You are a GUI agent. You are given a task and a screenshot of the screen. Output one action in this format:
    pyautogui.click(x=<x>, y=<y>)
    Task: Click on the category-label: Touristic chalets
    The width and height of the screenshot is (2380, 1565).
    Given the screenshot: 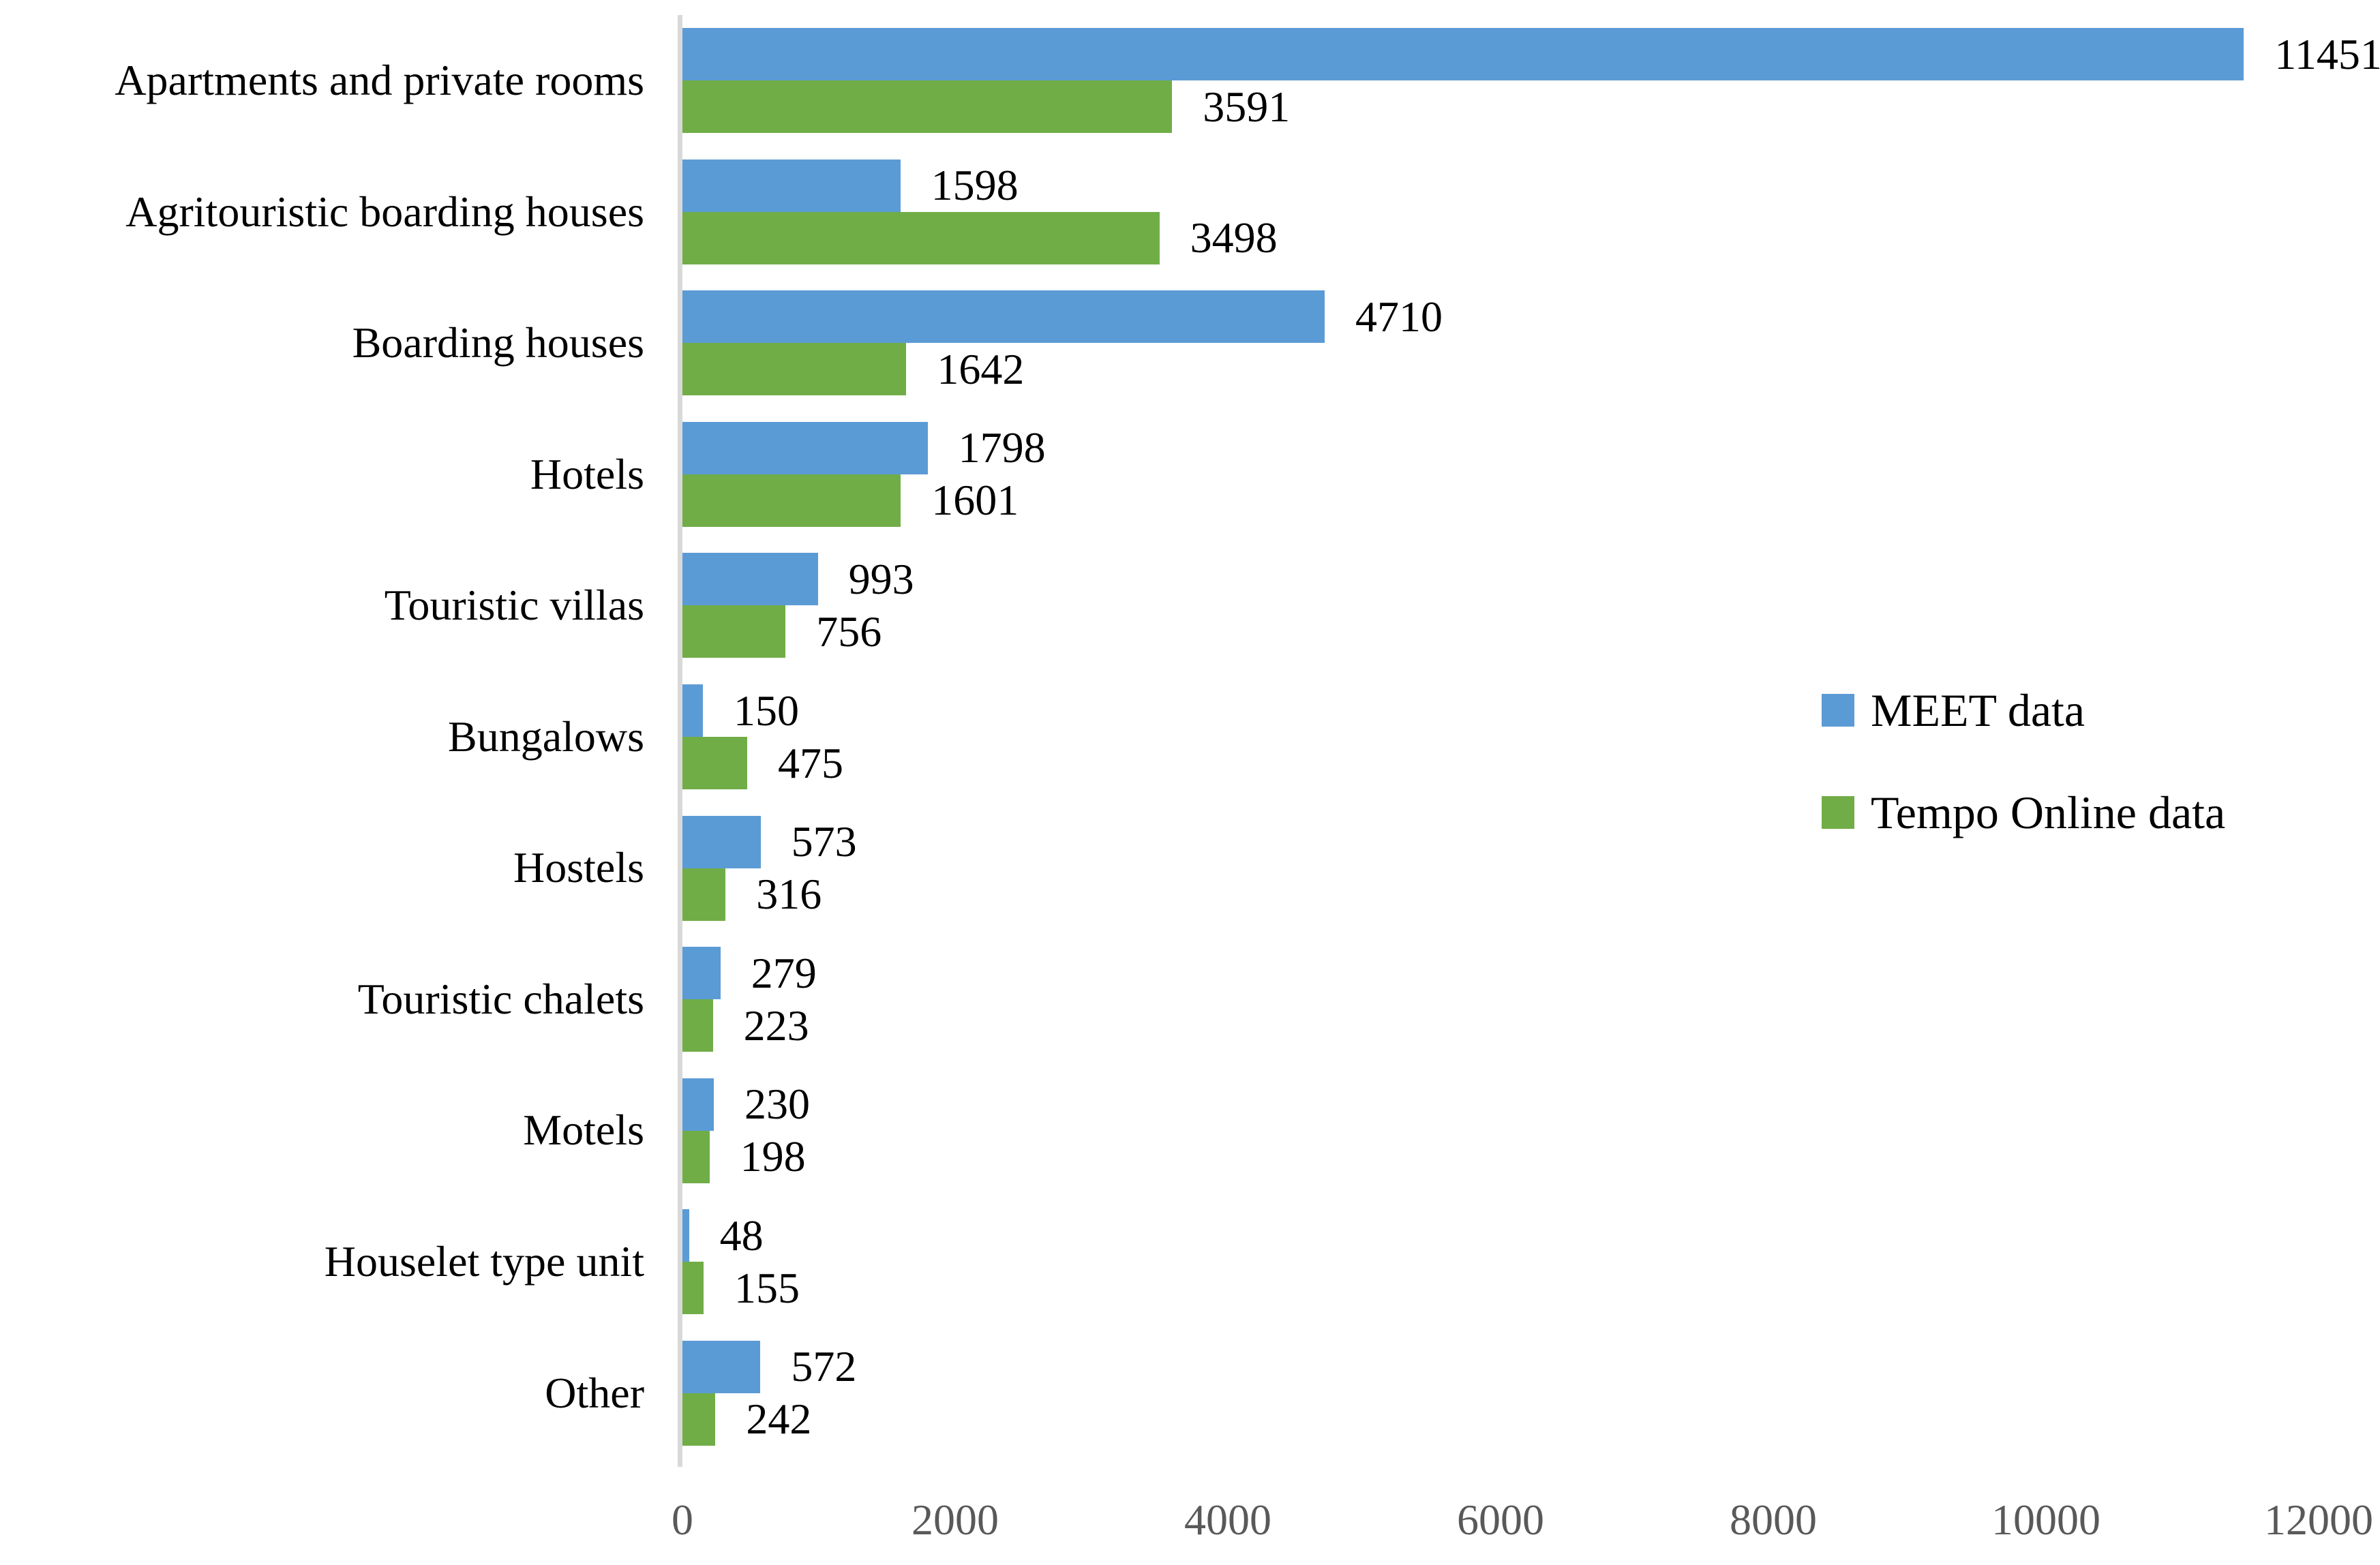 What is the action you would take?
    pyautogui.click(x=500, y=998)
    